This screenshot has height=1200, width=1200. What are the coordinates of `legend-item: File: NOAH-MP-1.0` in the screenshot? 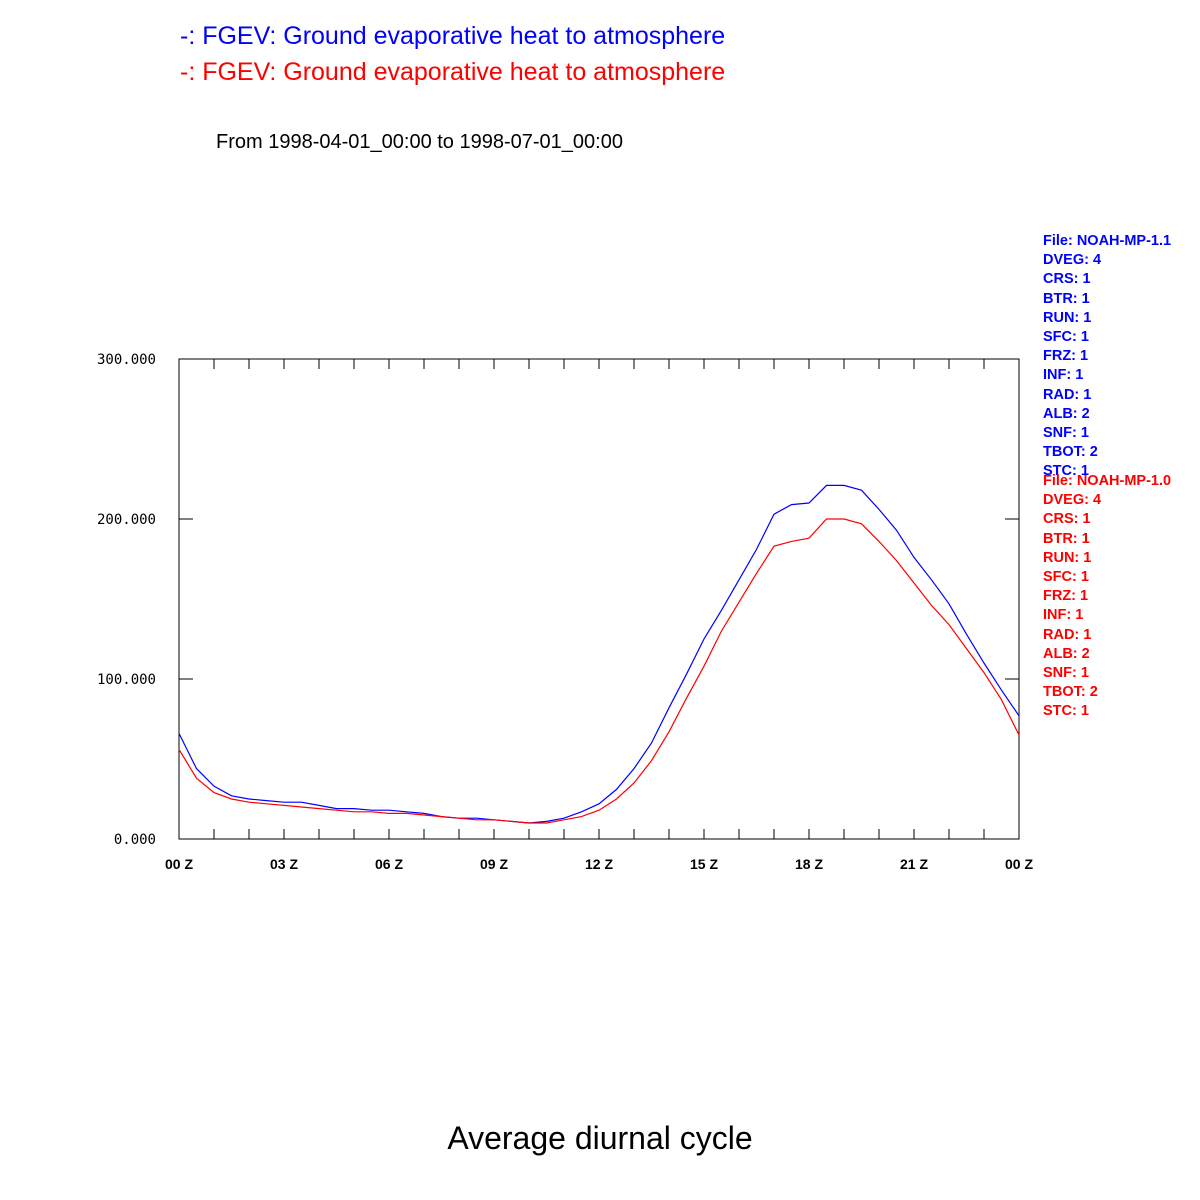 It's located at (1107, 481).